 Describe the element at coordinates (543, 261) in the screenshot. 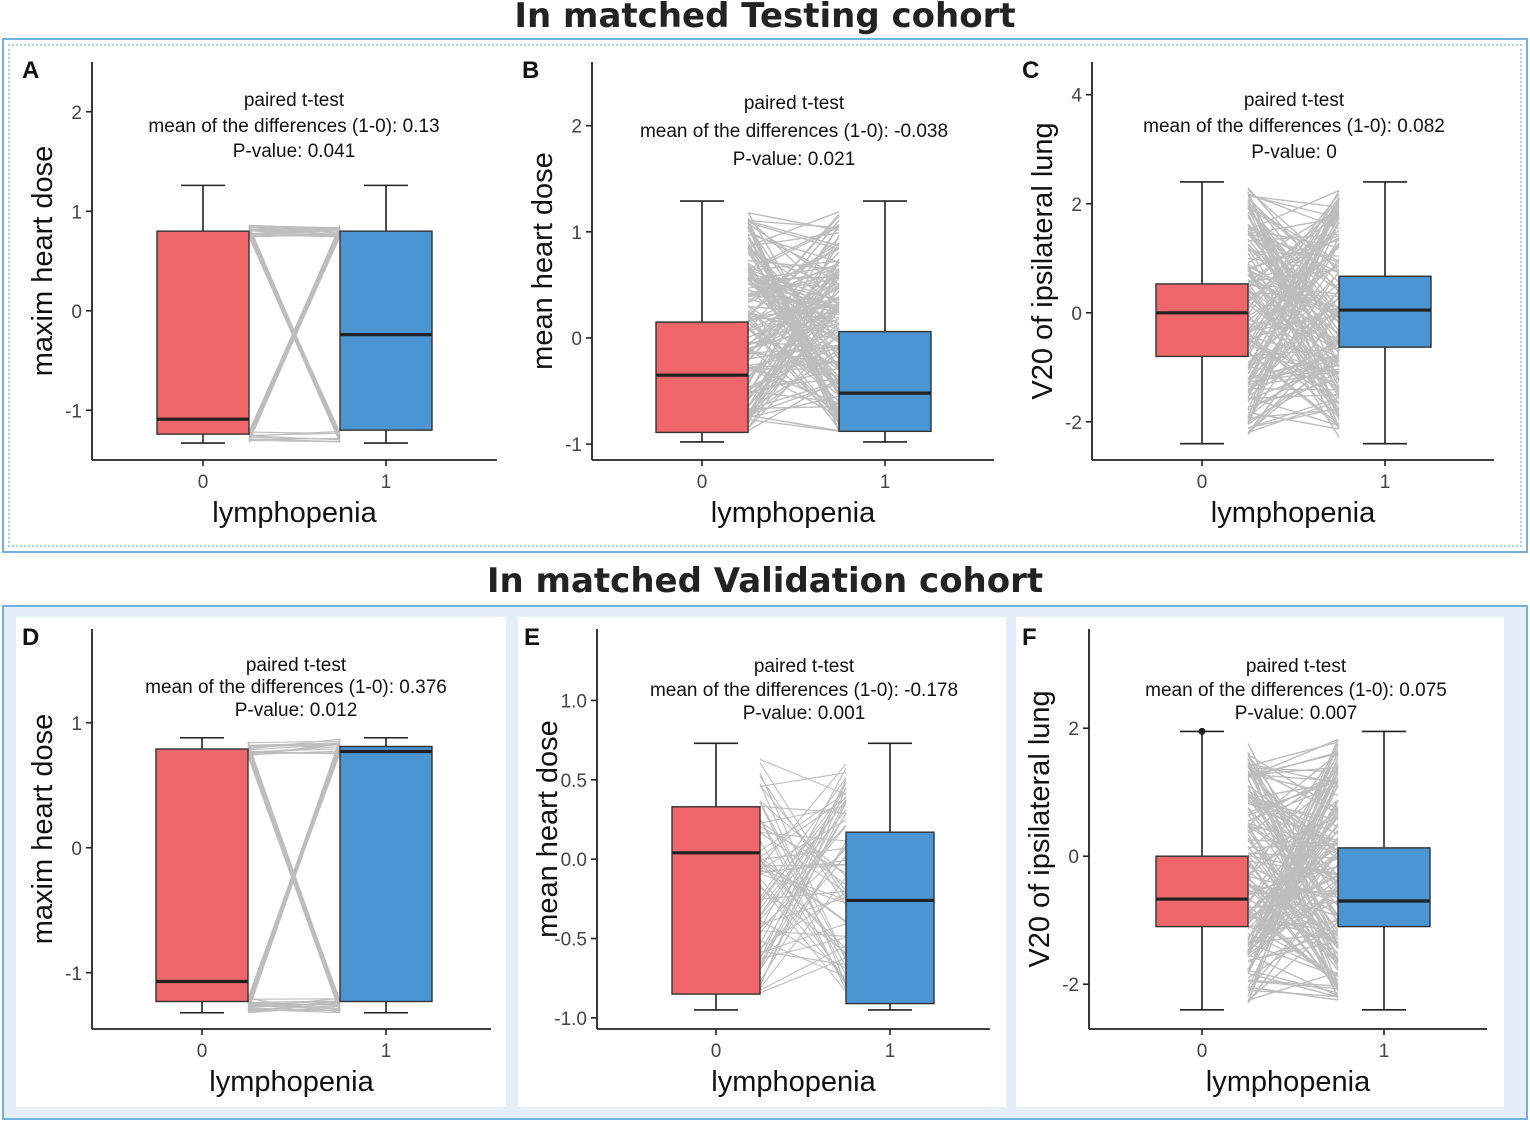

I see `y-axis-label: mean heart dose` at that location.